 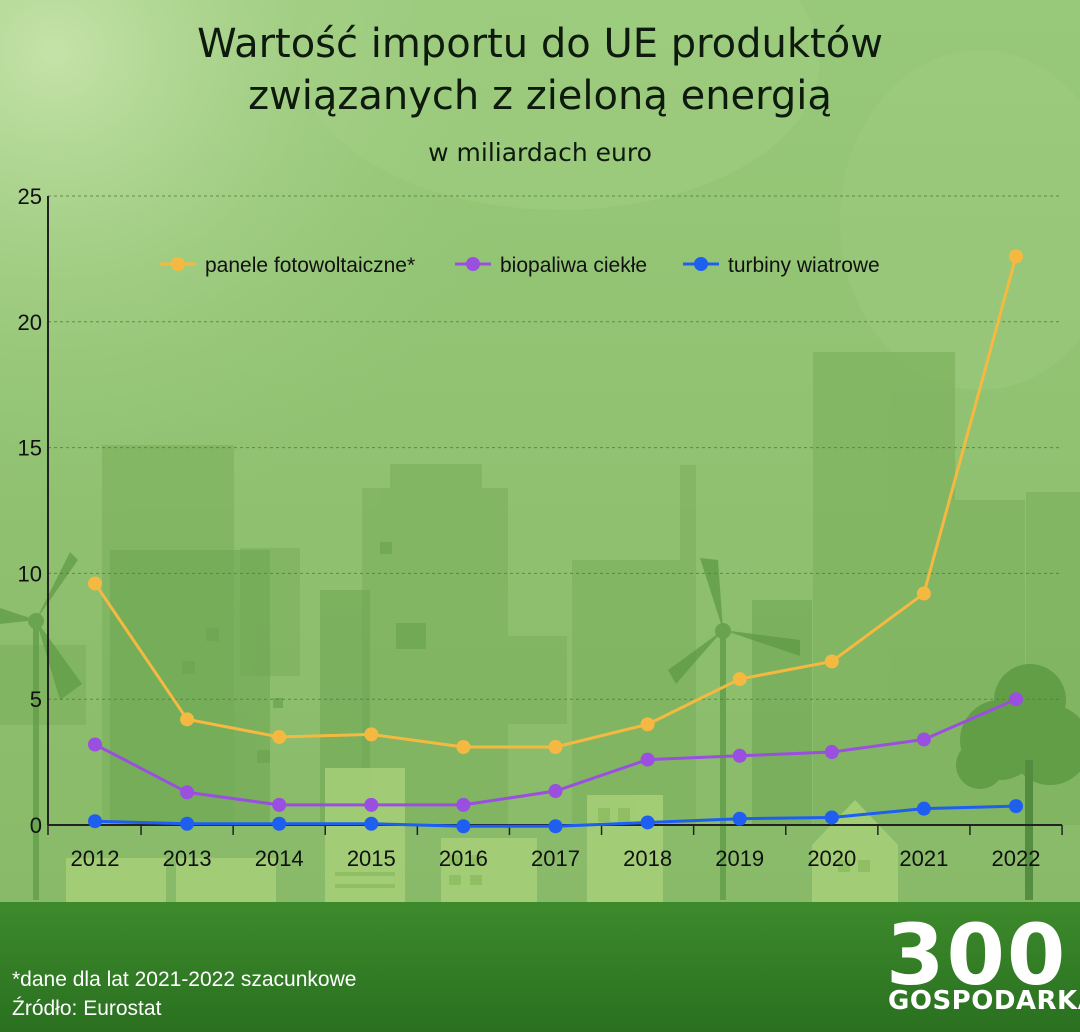 I want to click on y-tick-label: 25, so click(x=30, y=196).